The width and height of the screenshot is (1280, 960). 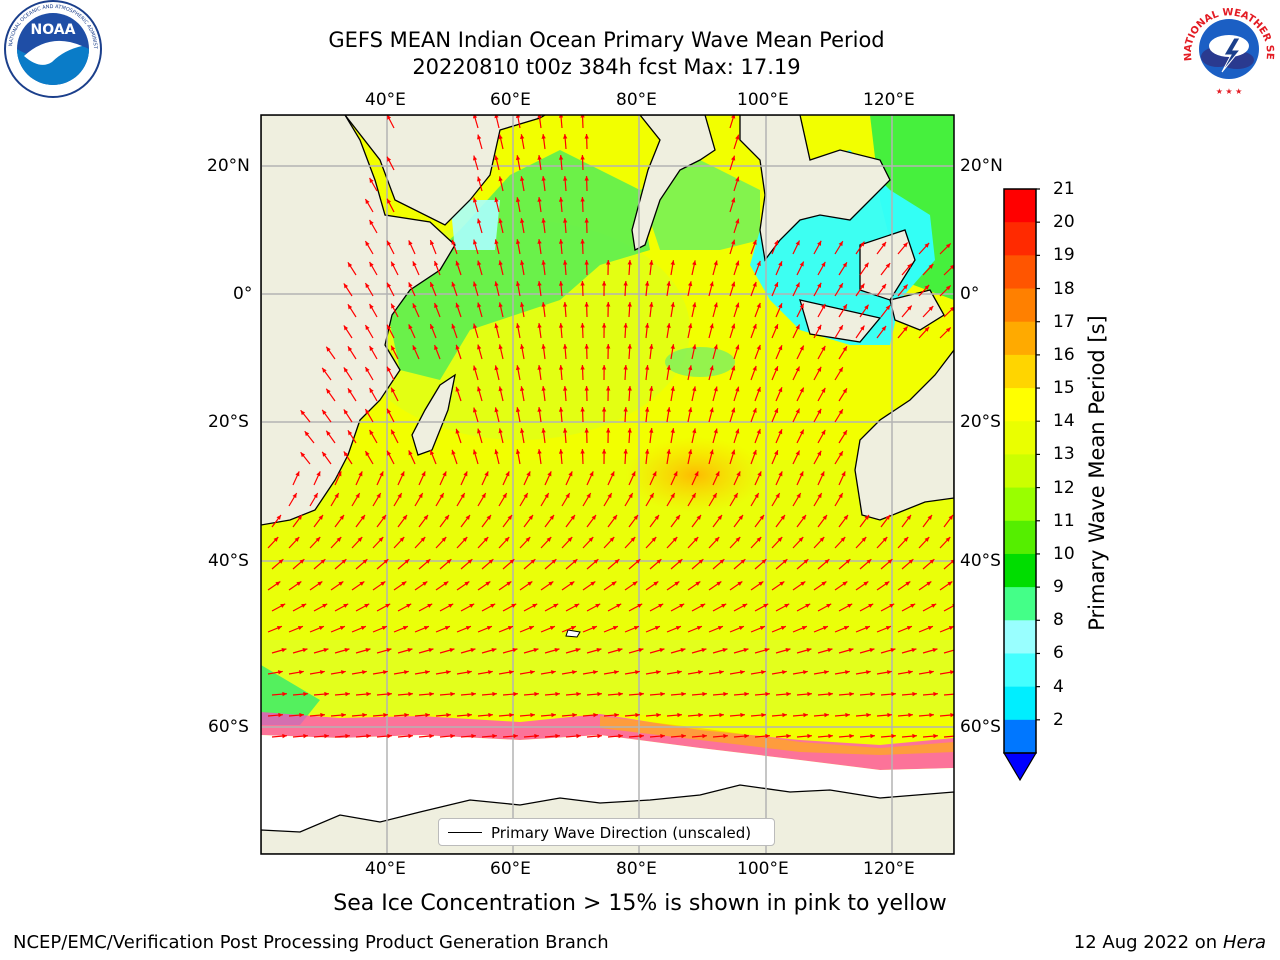 What do you see at coordinates (815, 188) in the screenshot?
I see `southeast-asia` at bounding box center [815, 188].